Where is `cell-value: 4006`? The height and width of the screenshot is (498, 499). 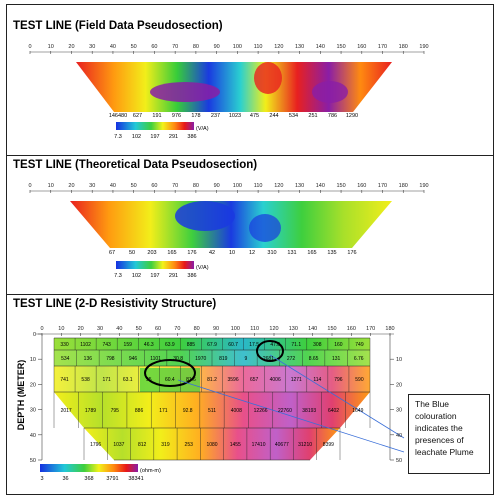
cell-value: 4006 is located at coordinates (275, 380).